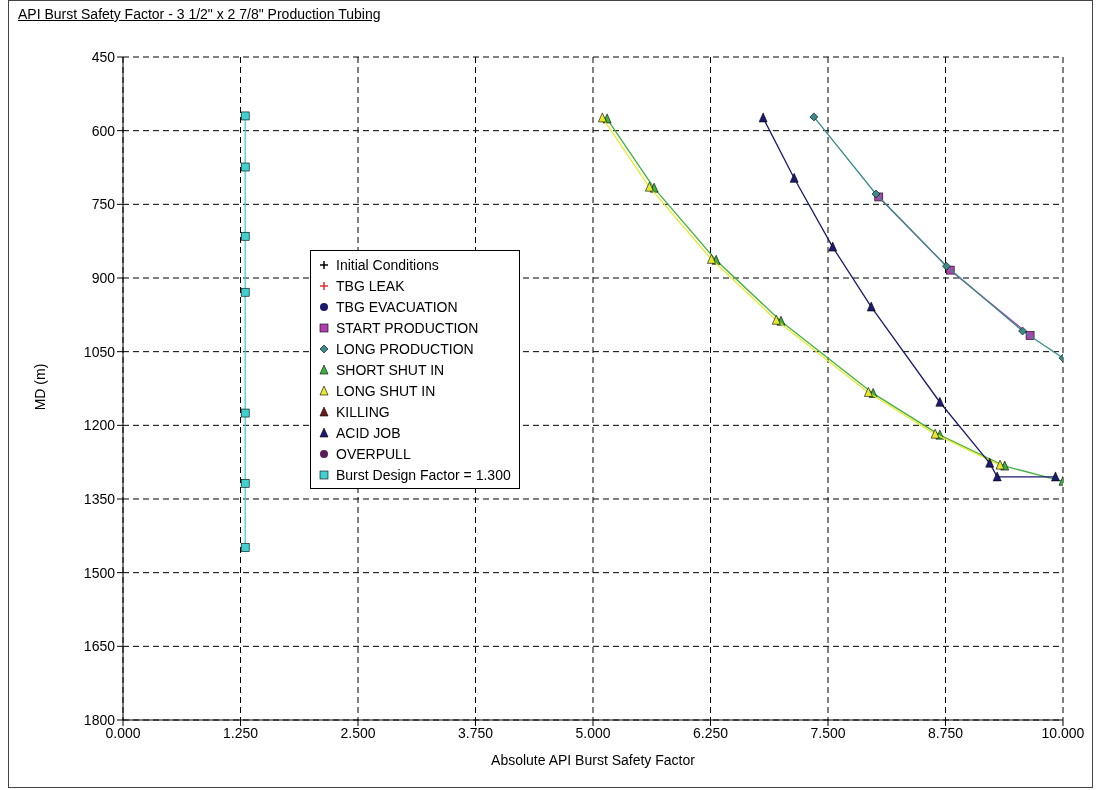 Image resolution: width=1101 pixels, height=790 pixels. I want to click on y-tick-label: 600, so click(103, 130).